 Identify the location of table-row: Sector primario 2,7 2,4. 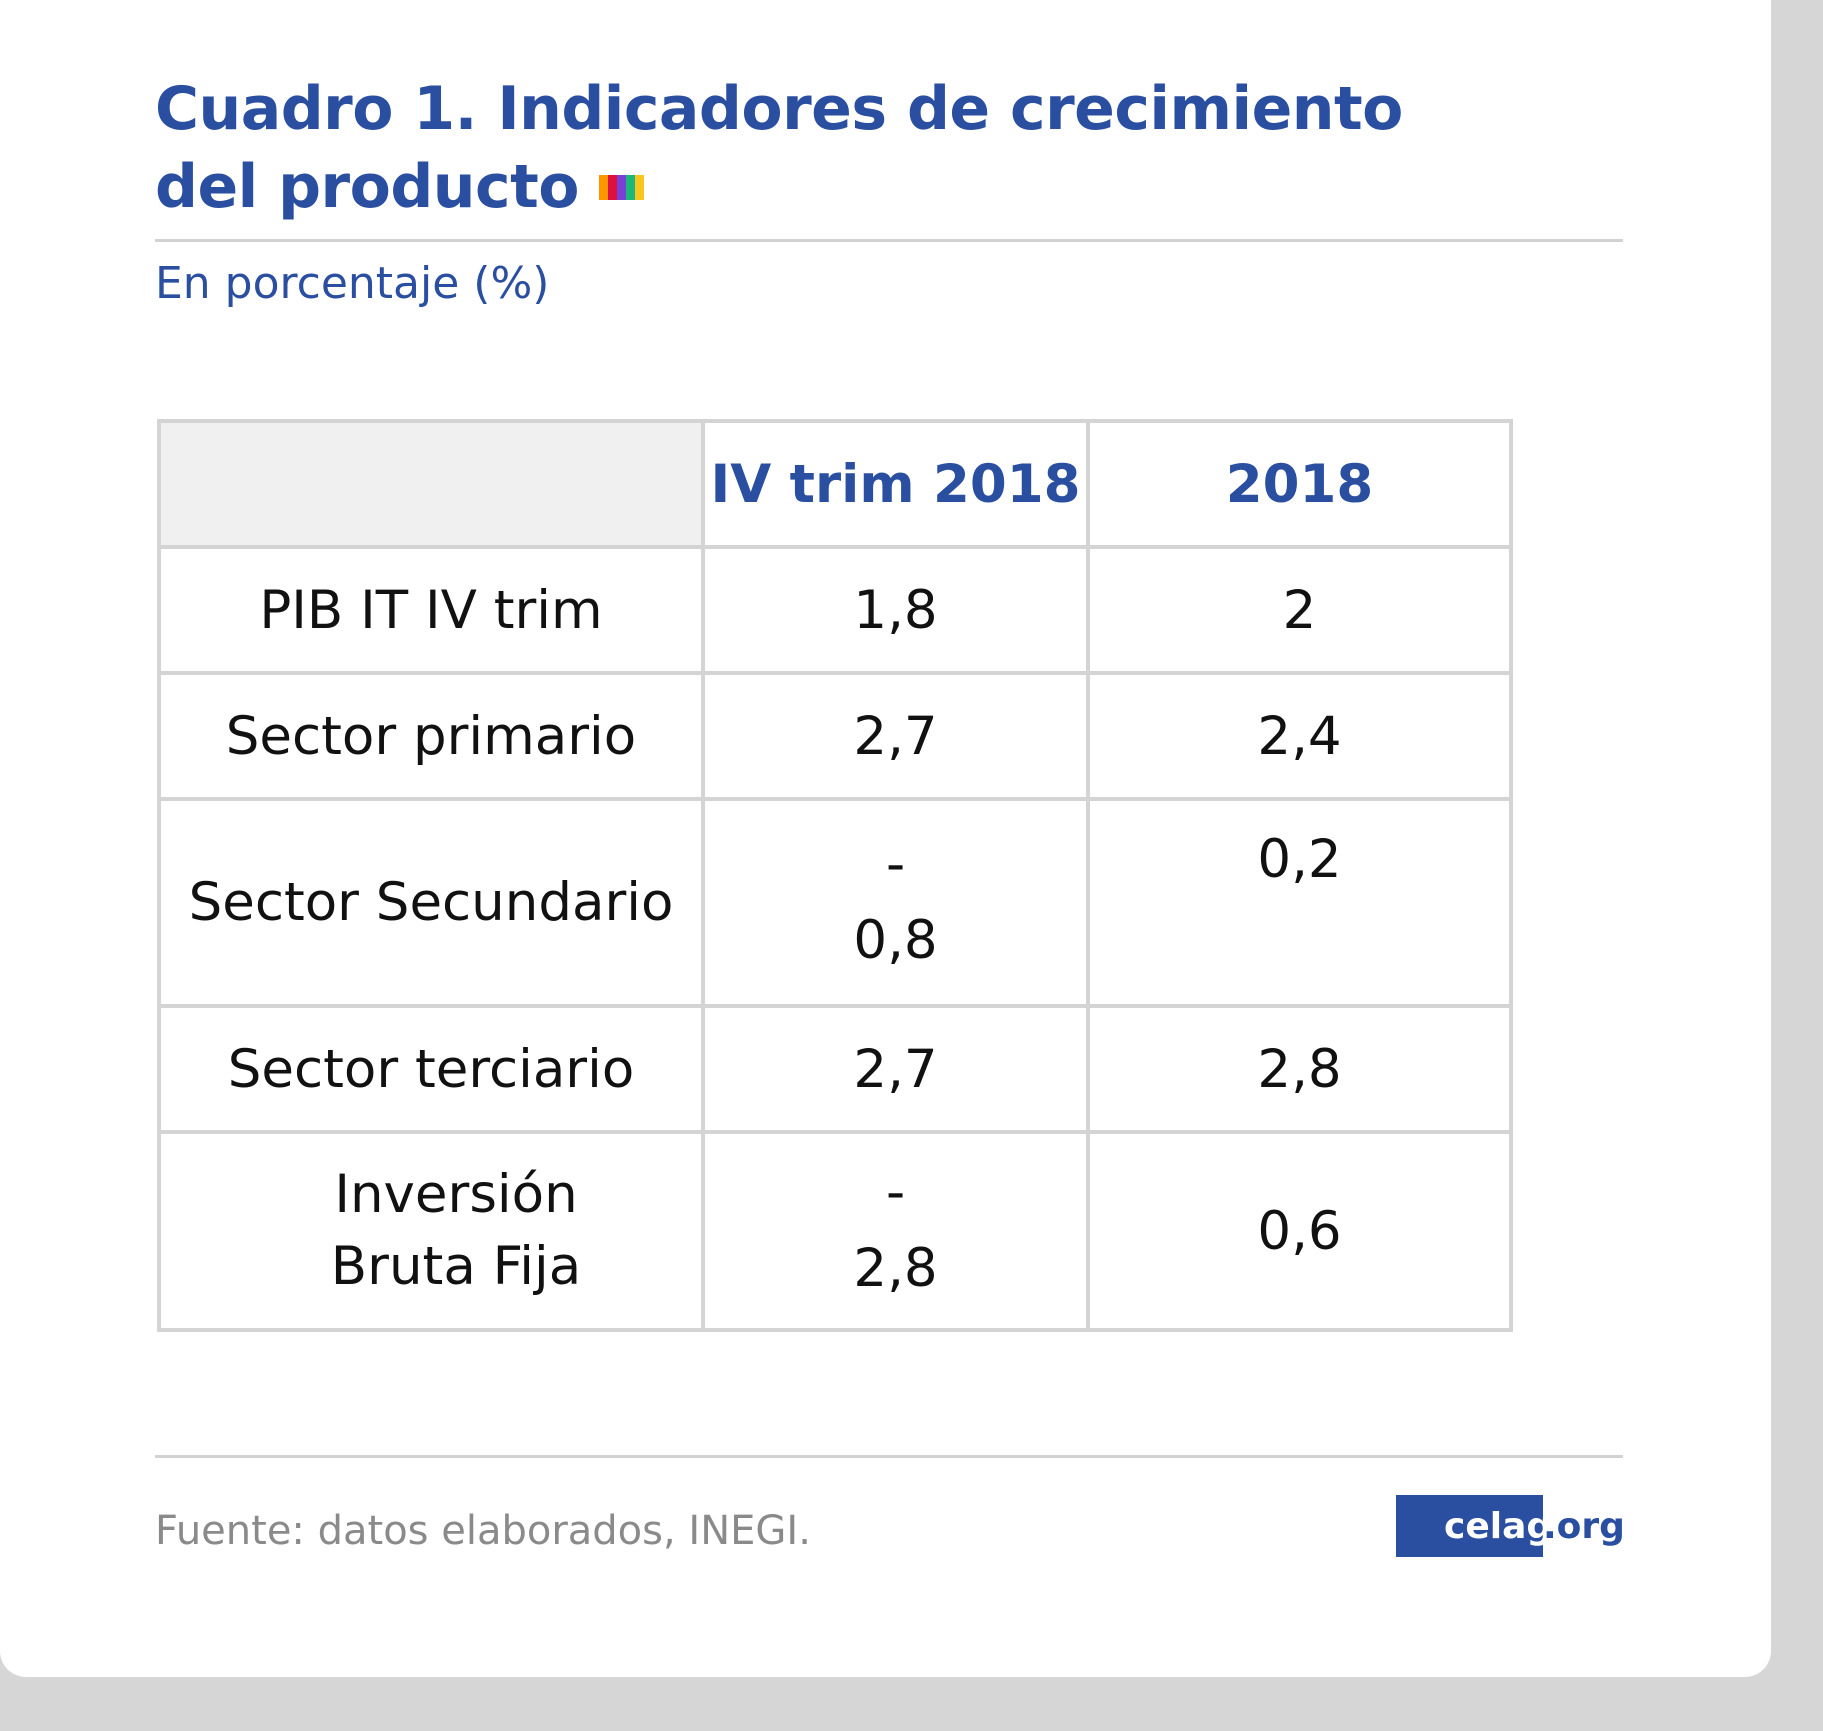
(835, 736).